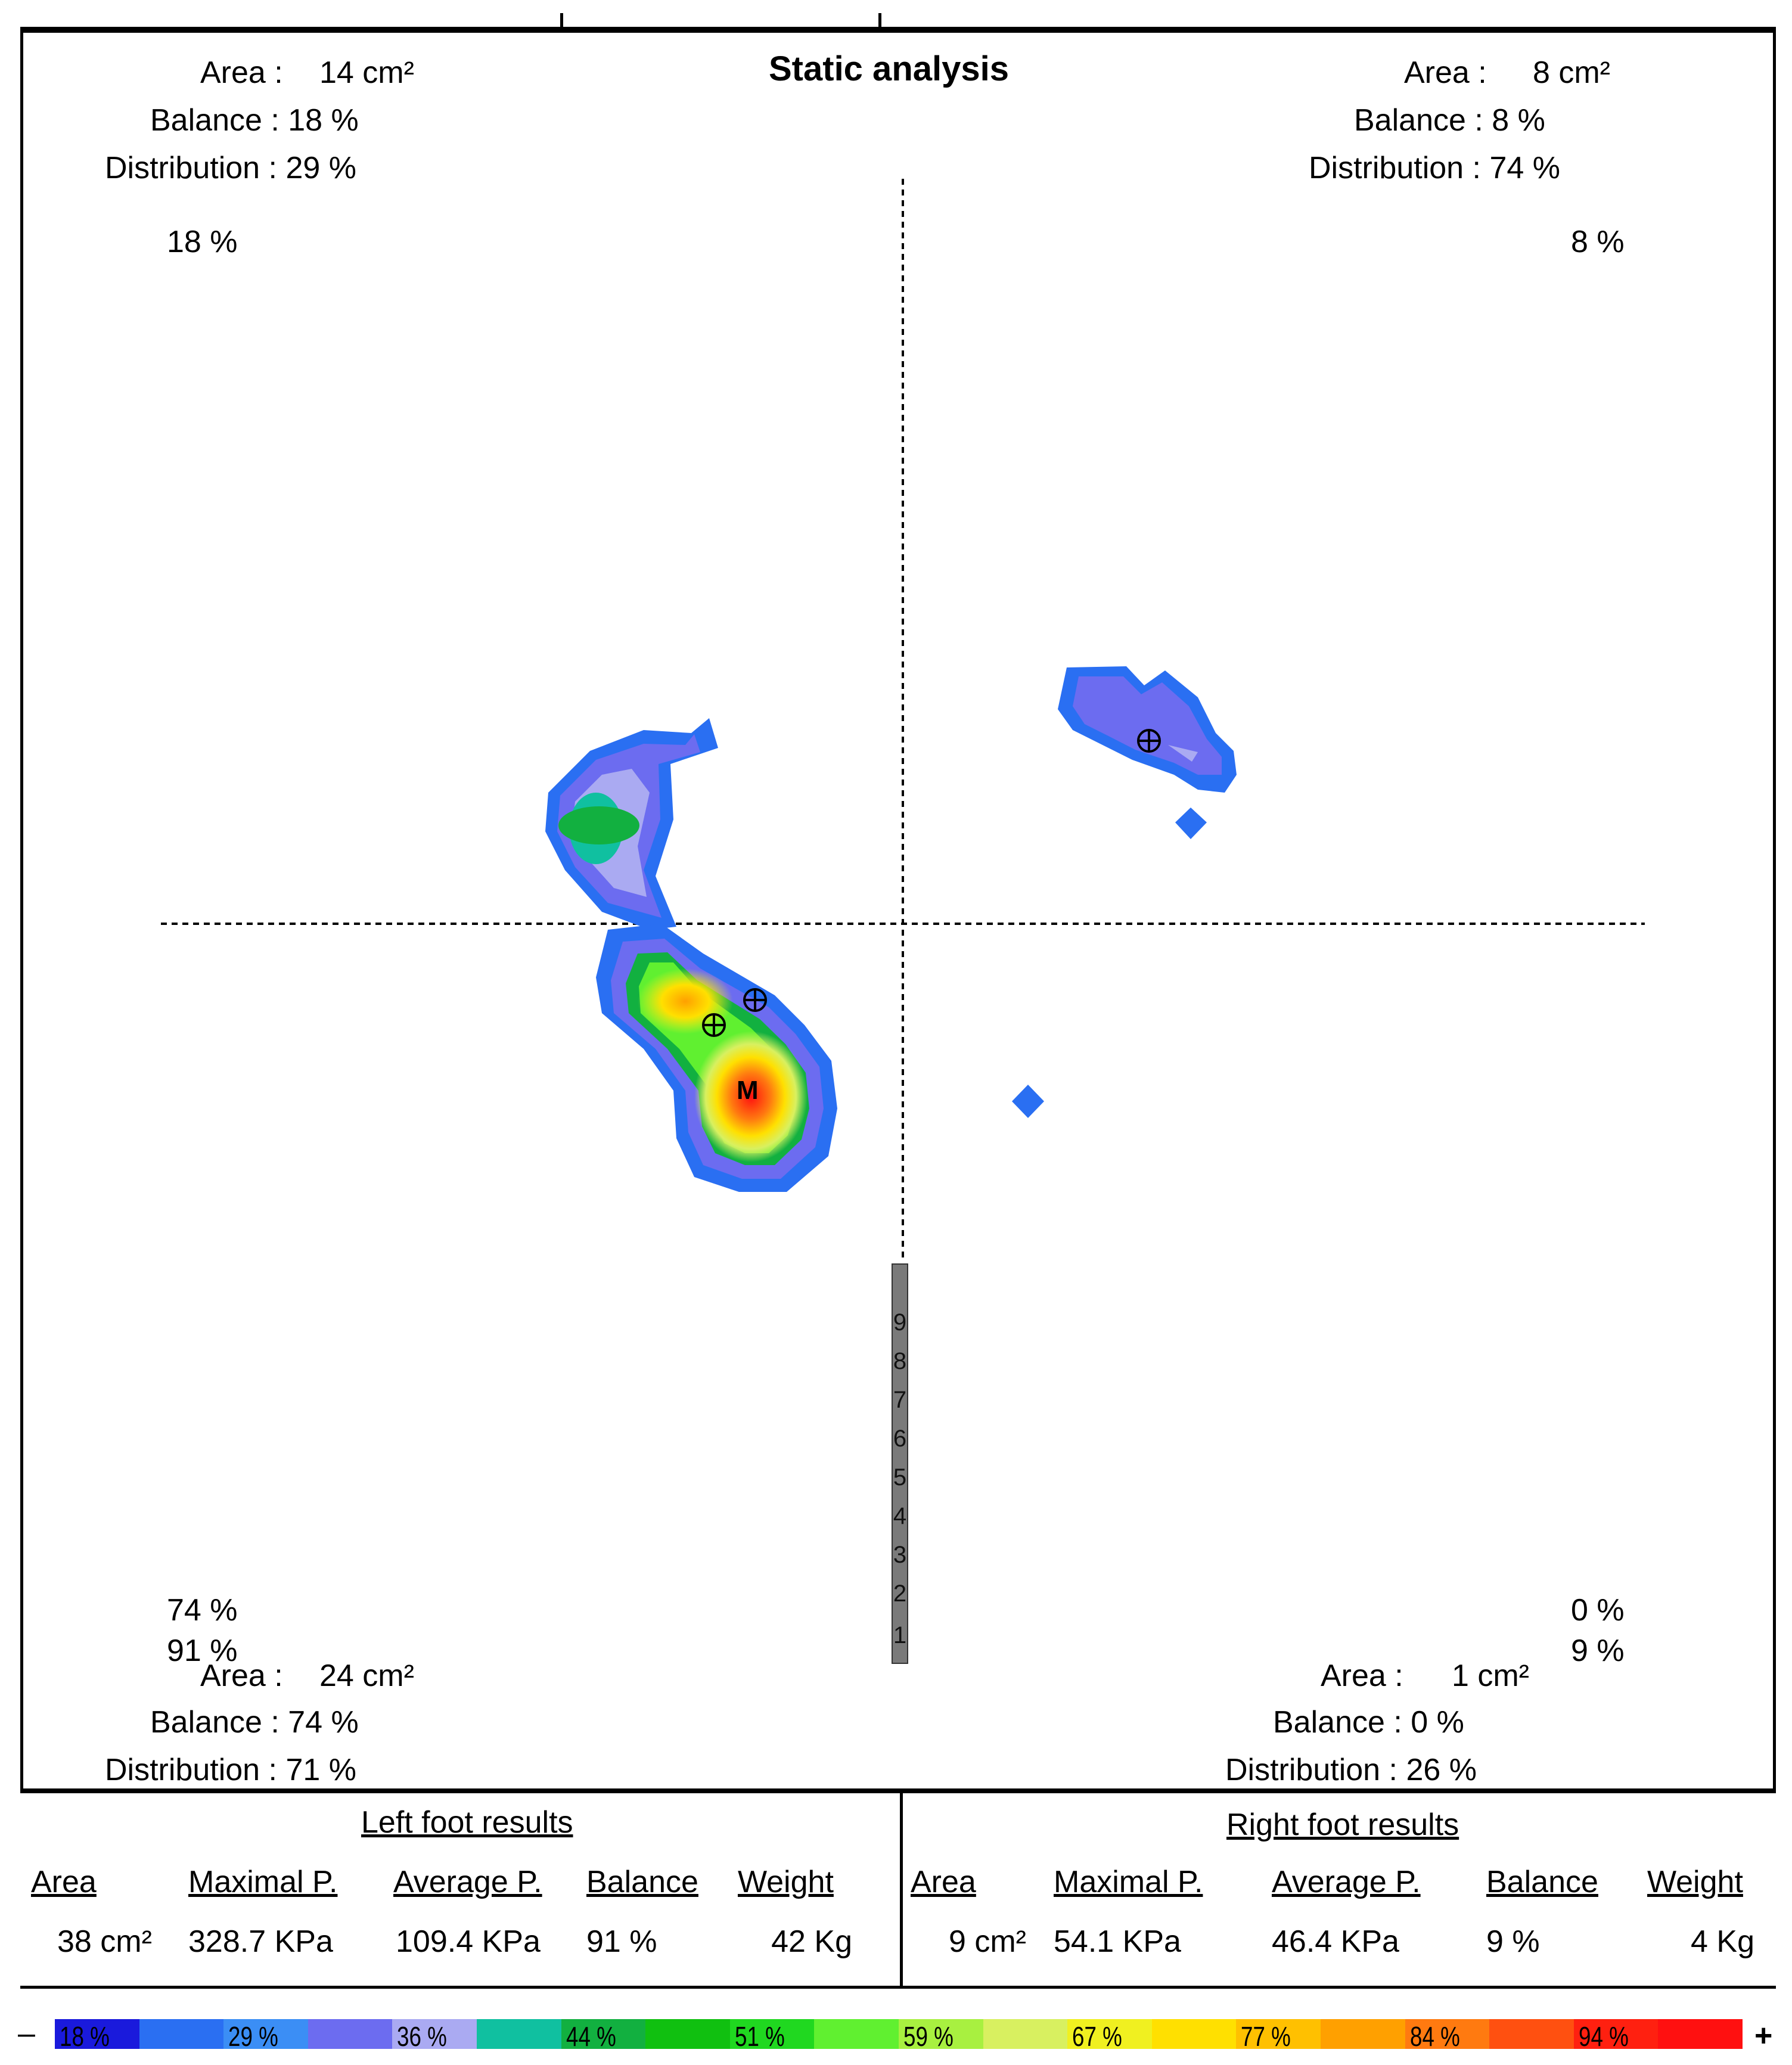  Describe the element at coordinates (1449, 120) in the screenshot. I see `top-right-balance: Balance : 8 %` at that location.